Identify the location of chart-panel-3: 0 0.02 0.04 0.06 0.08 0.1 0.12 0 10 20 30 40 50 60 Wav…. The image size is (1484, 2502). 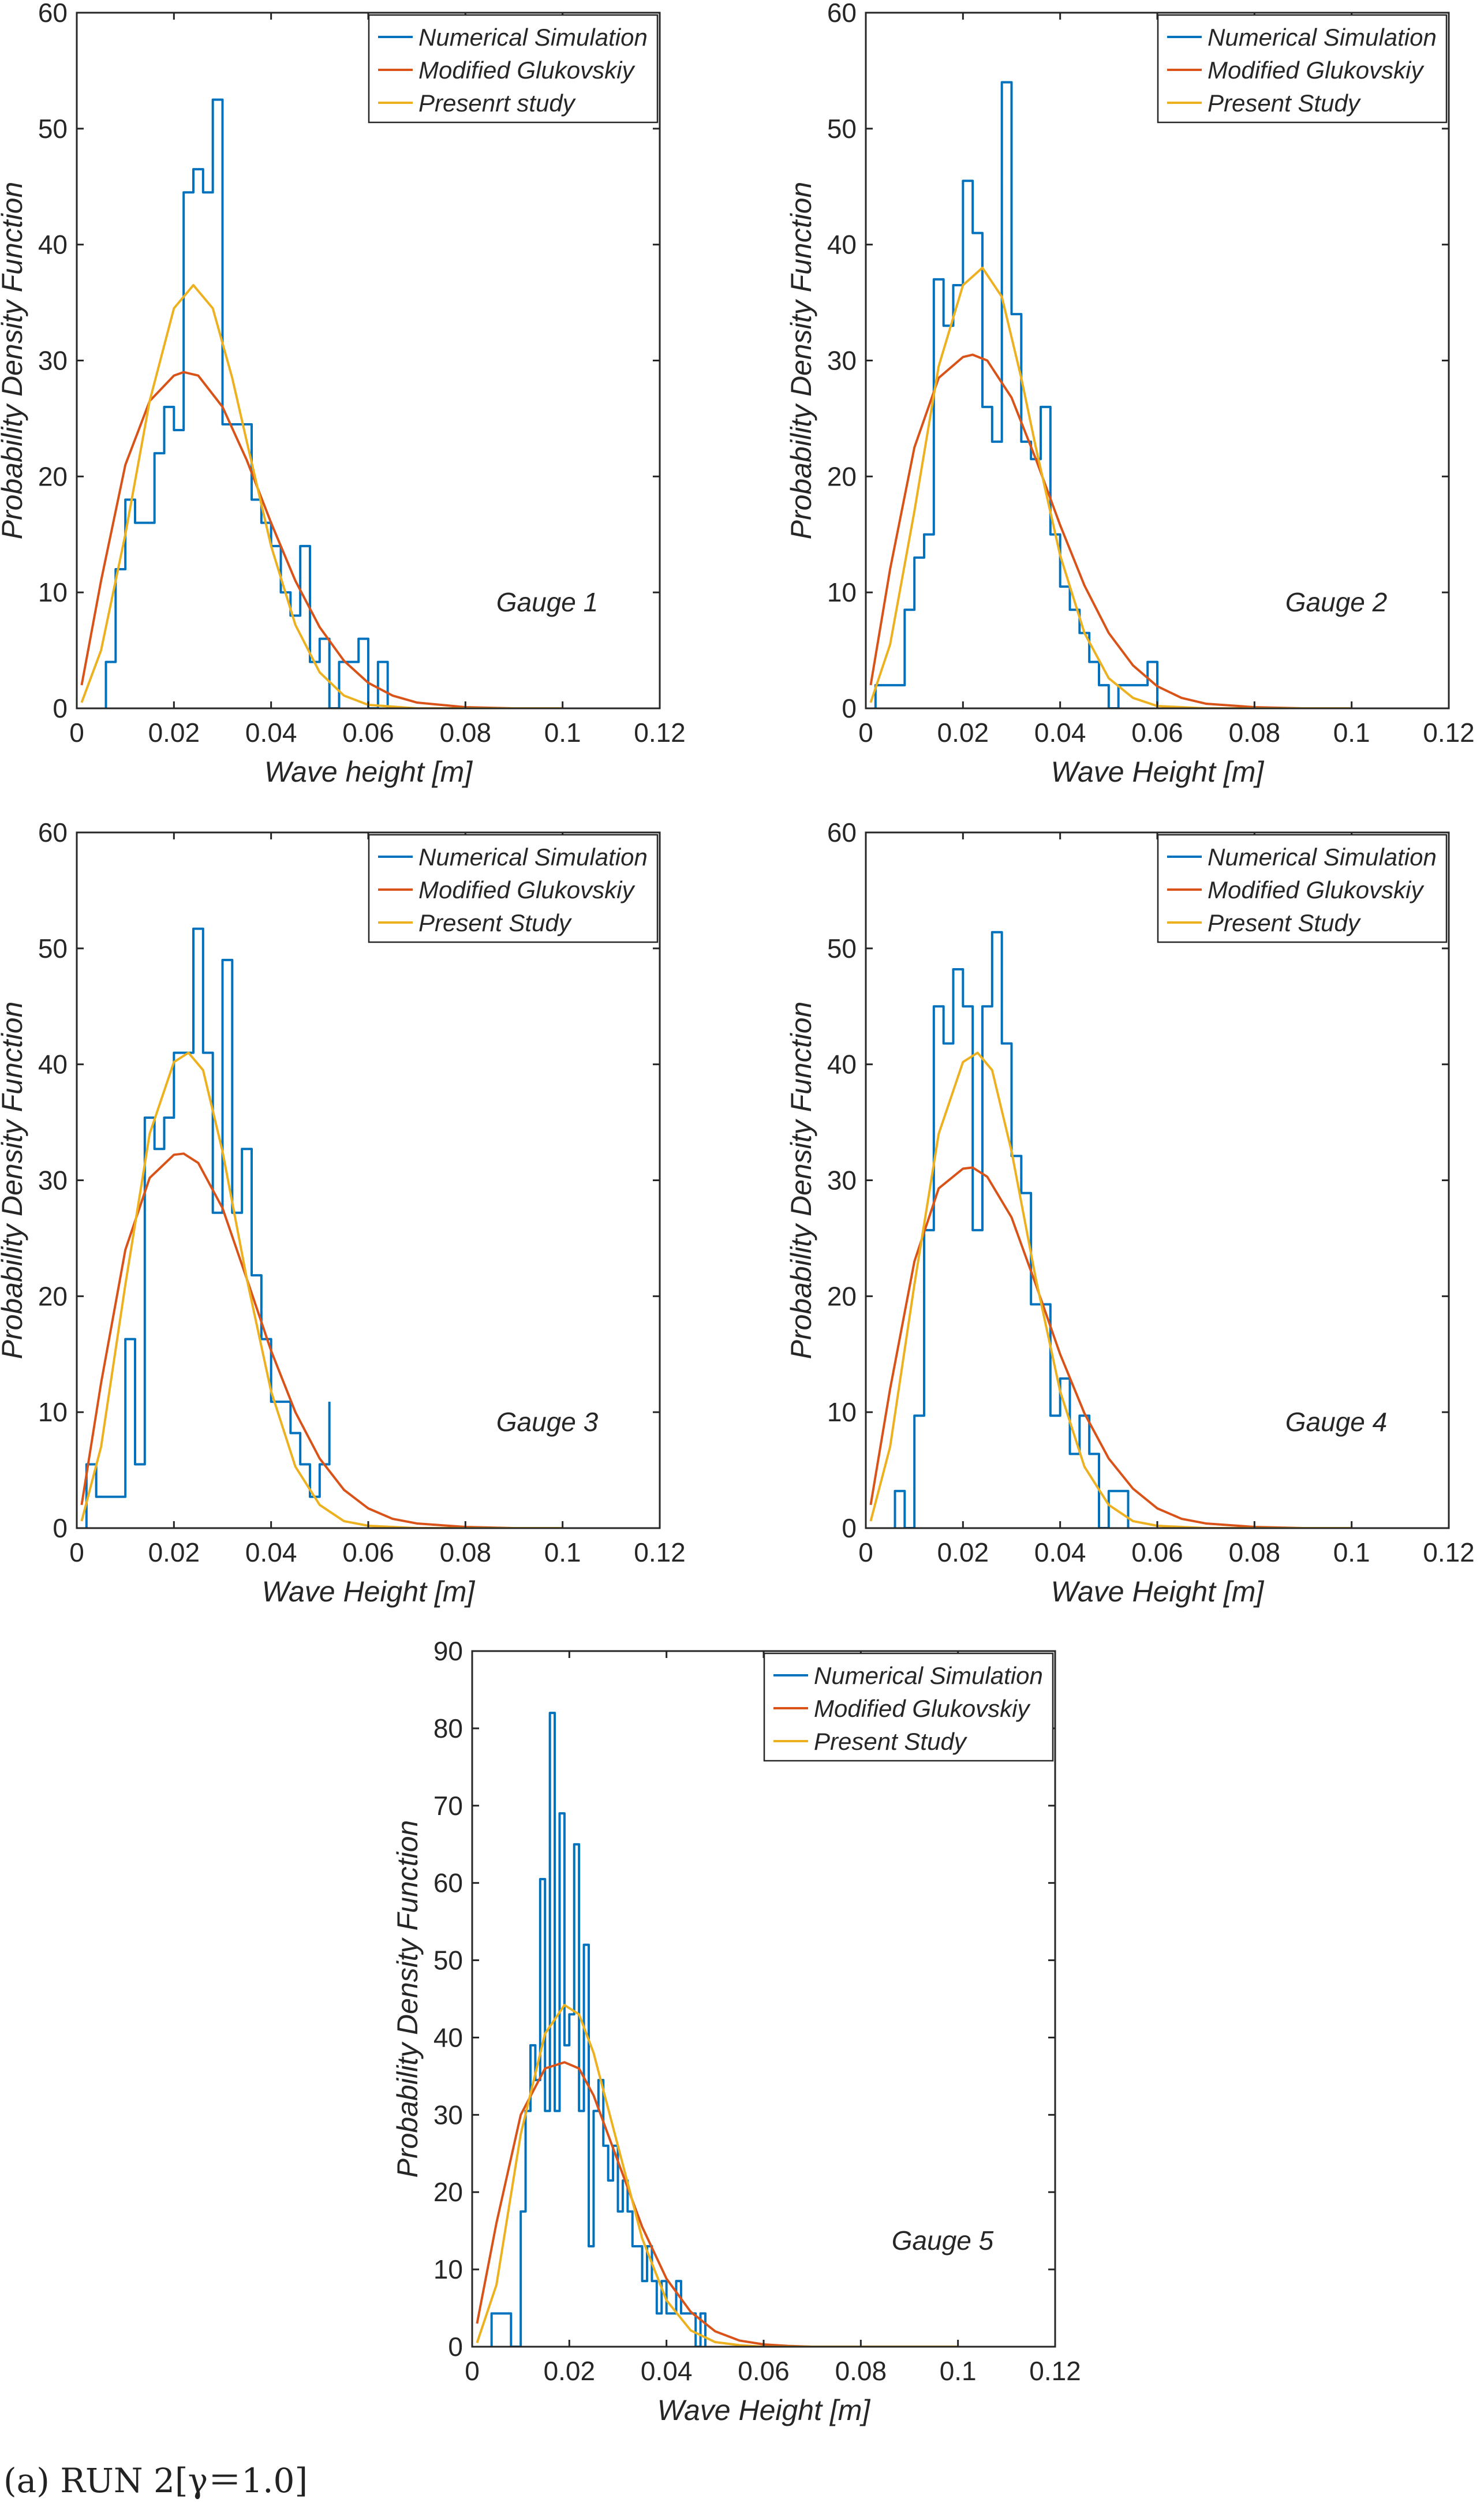
(343, 1212).